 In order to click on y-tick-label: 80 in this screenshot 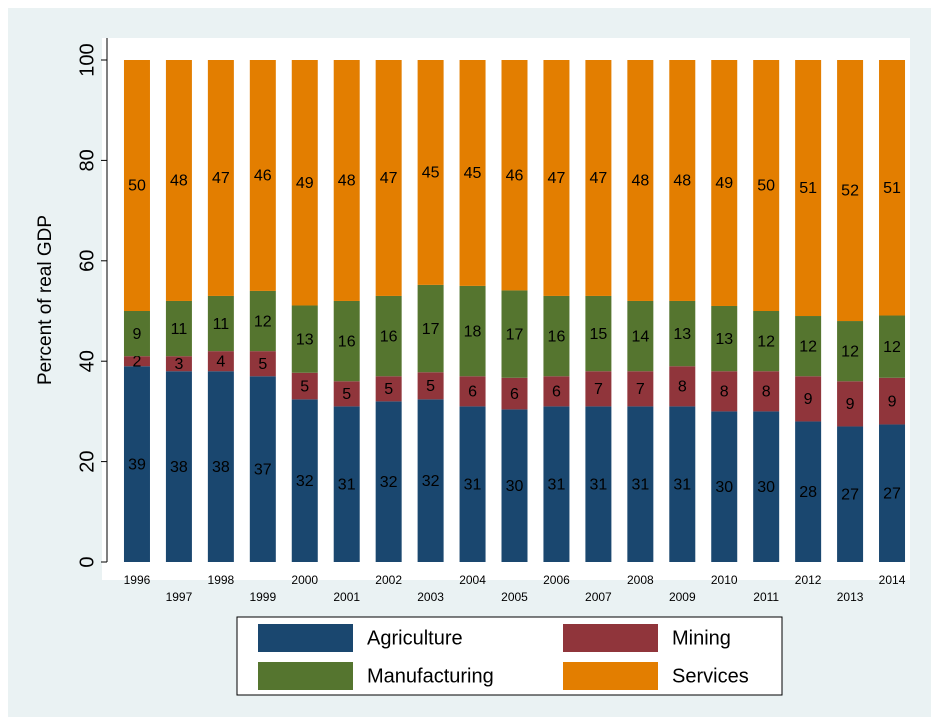, I will do `click(87, 160)`.